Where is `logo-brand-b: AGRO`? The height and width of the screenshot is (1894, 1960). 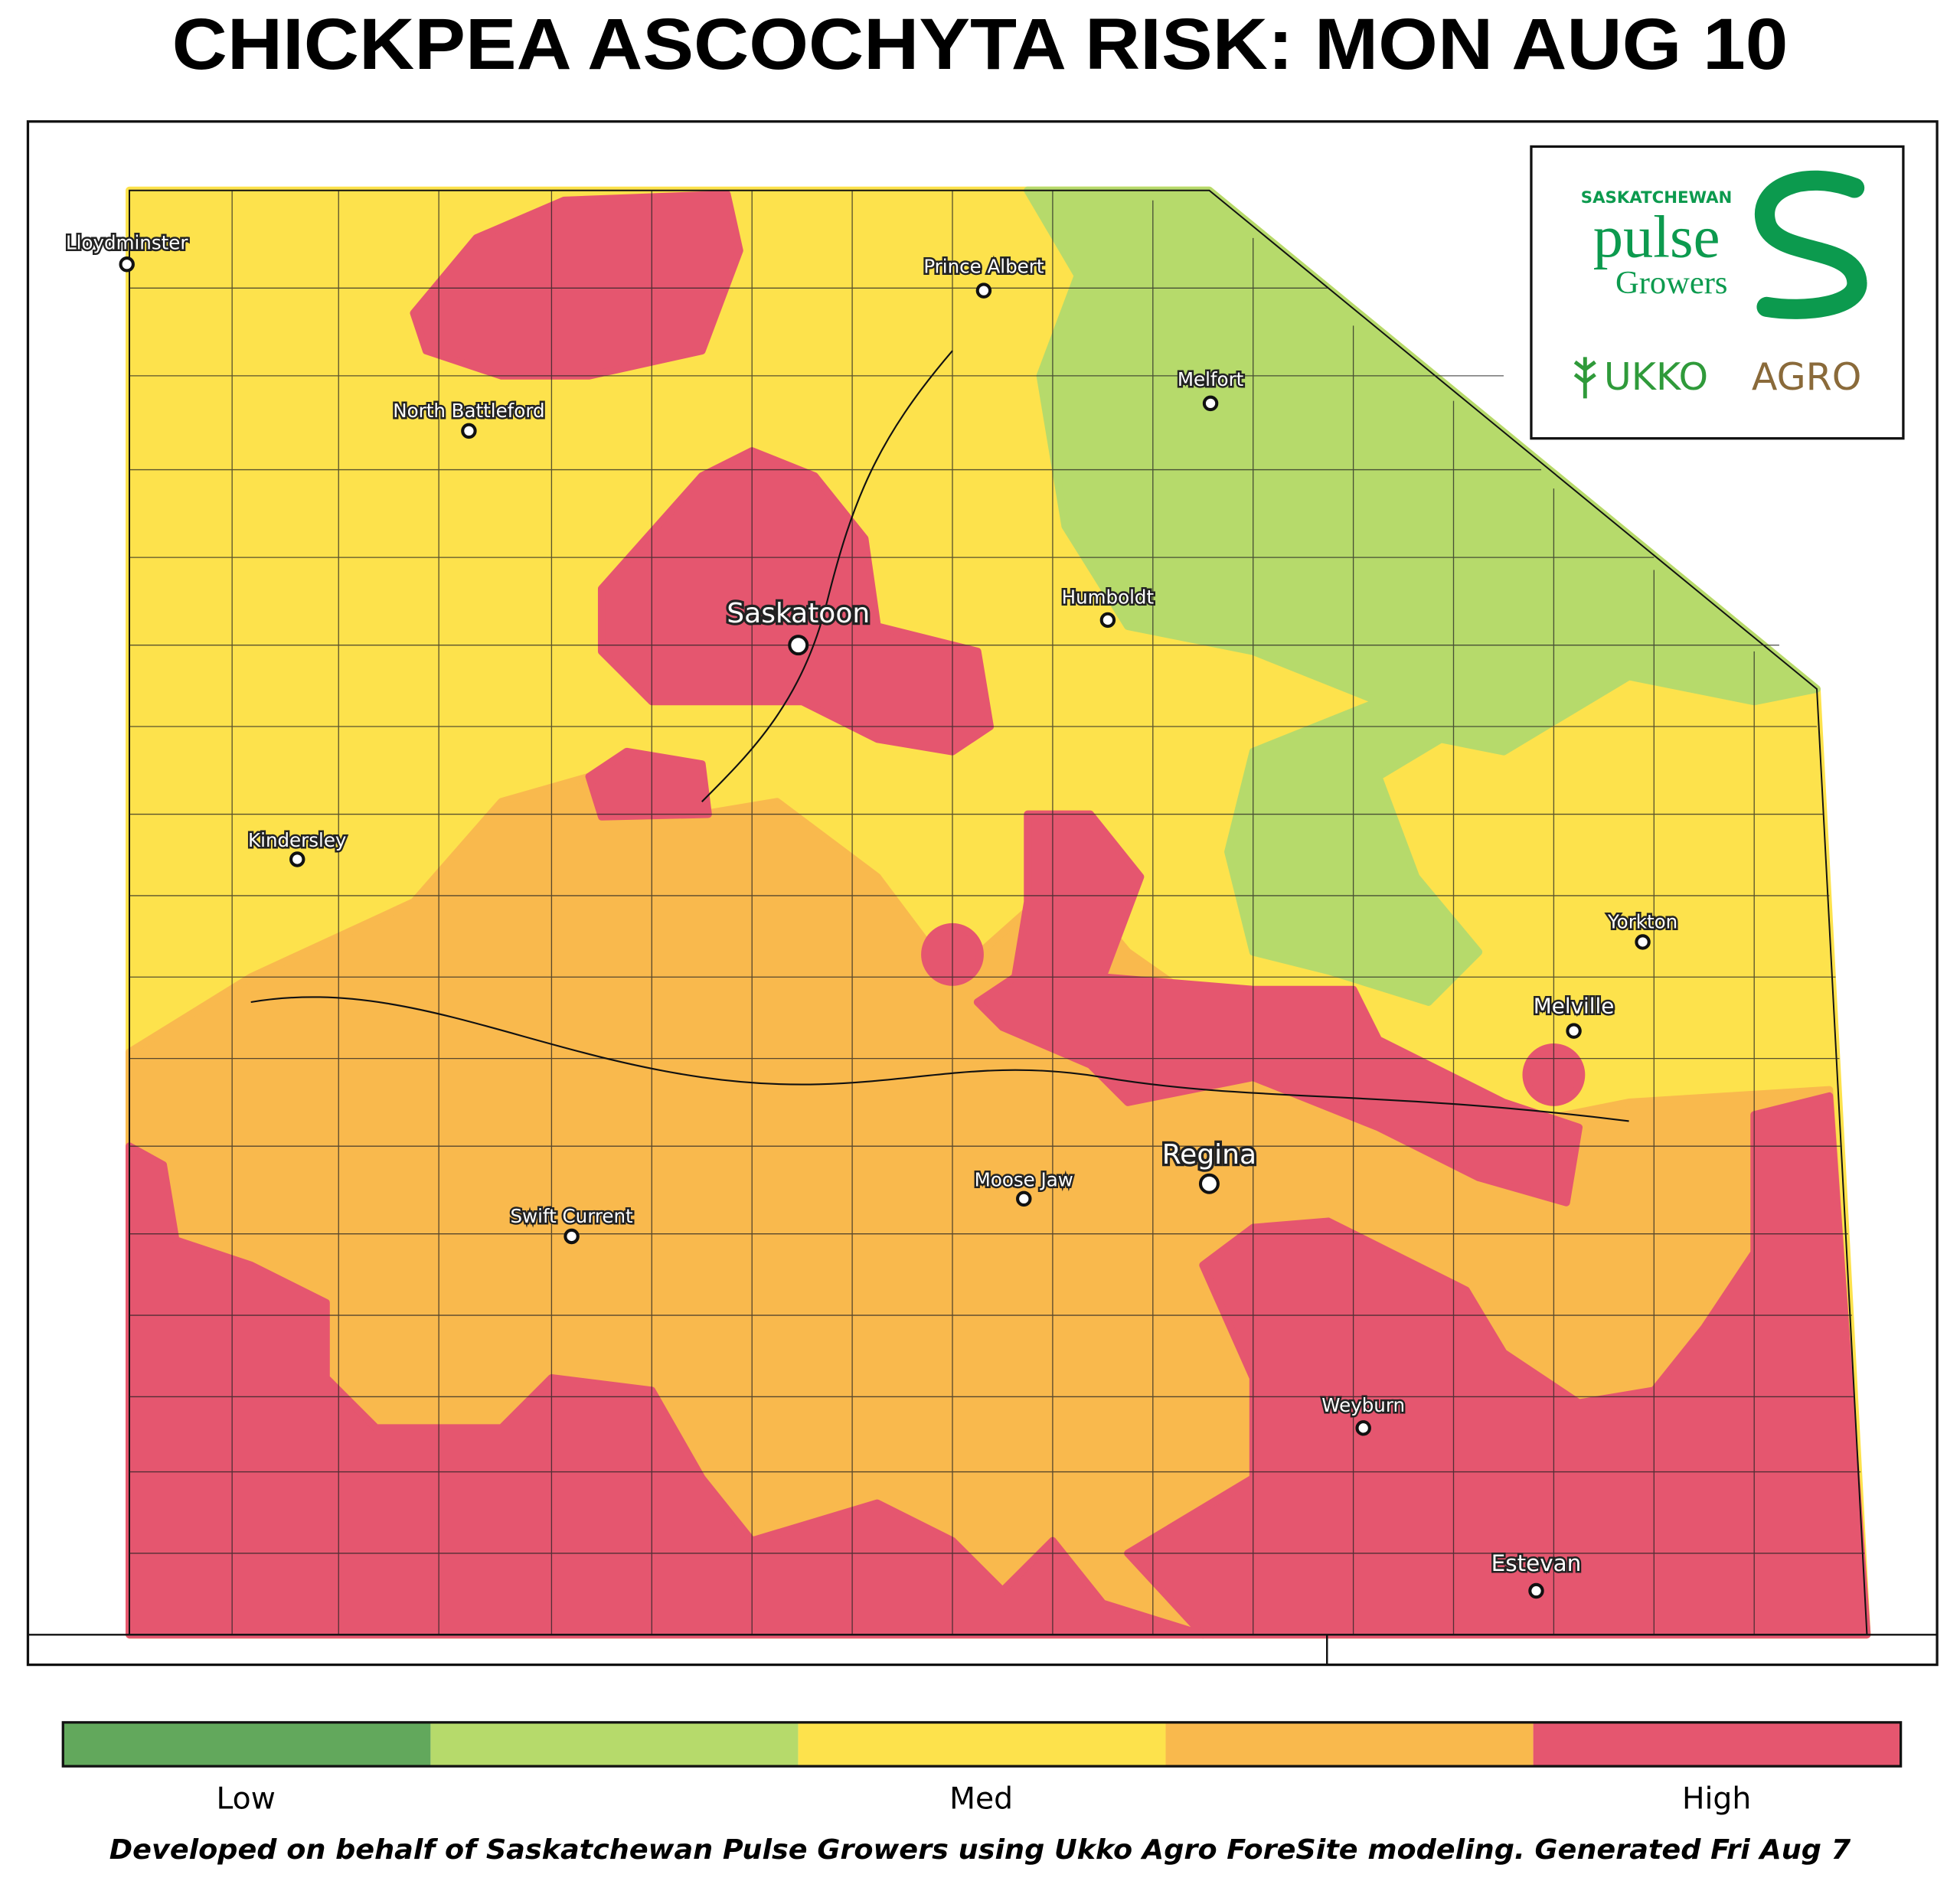
logo-brand-b: AGRO is located at coordinates (1806, 376).